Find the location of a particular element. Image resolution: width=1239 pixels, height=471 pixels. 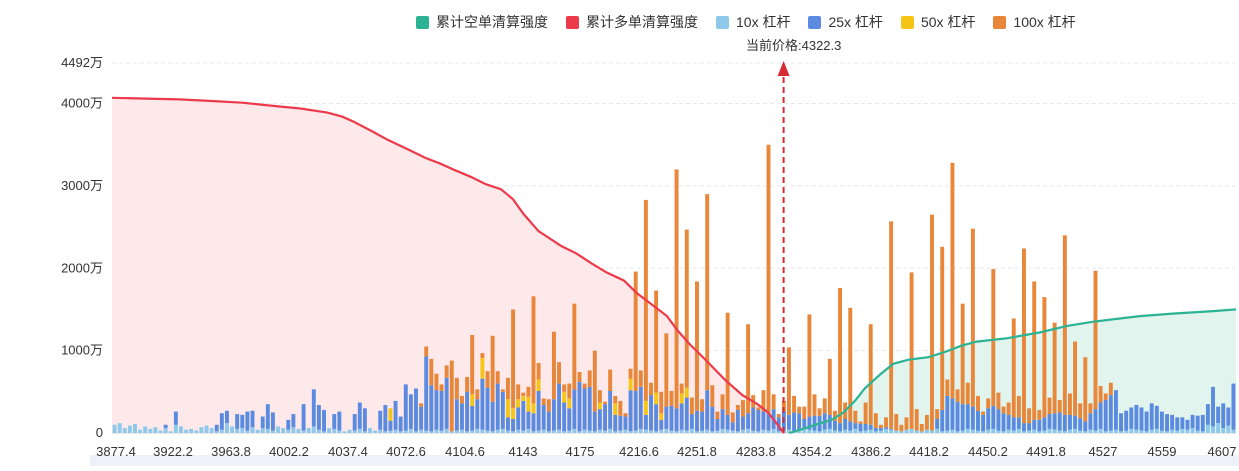

legend-item-lev100: 100x 杠杆 is located at coordinates (1034, 22).